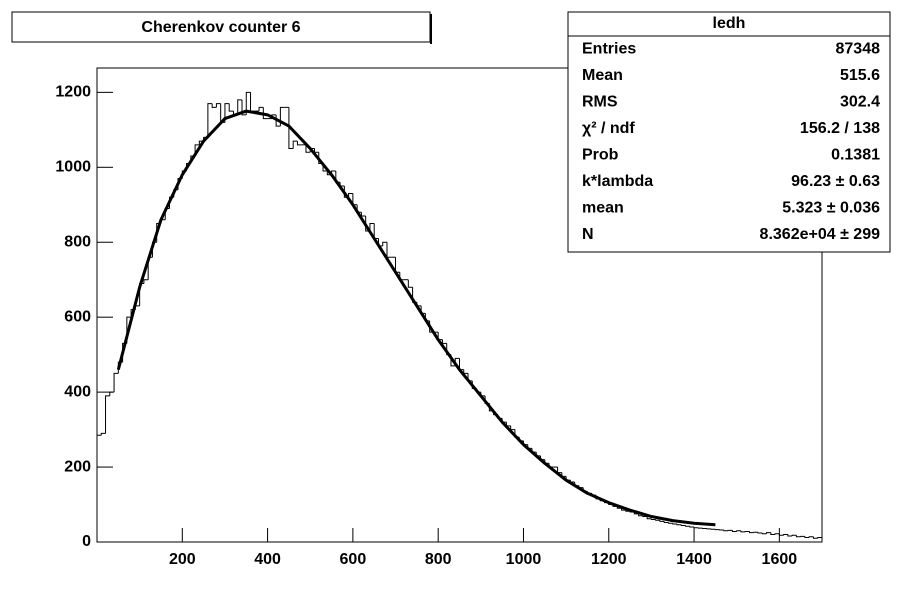 This screenshot has height=594, width=899. Describe the element at coordinates (860, 101) in the screenshot. I see `stats-value: 302.4` at that location.